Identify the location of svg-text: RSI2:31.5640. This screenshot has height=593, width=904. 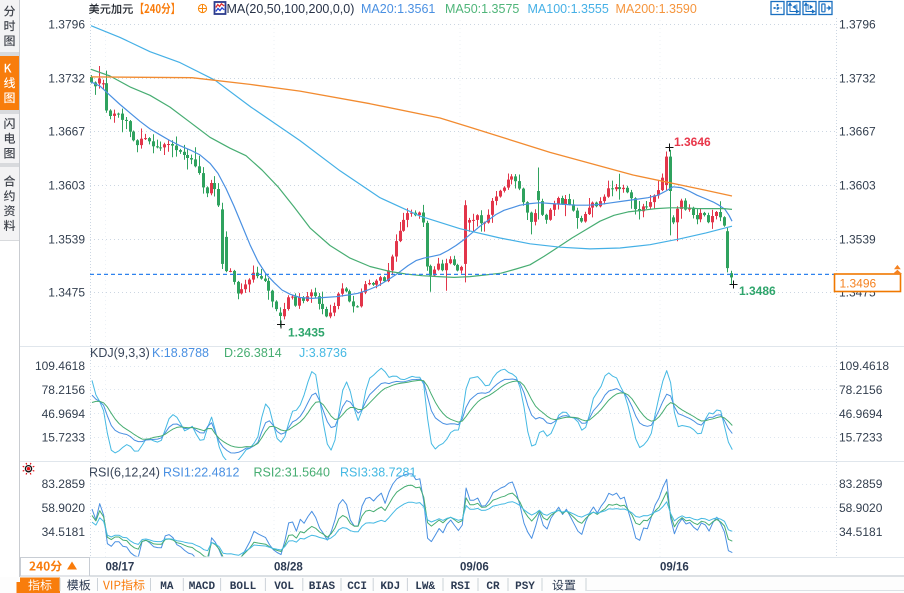
(292, 473).